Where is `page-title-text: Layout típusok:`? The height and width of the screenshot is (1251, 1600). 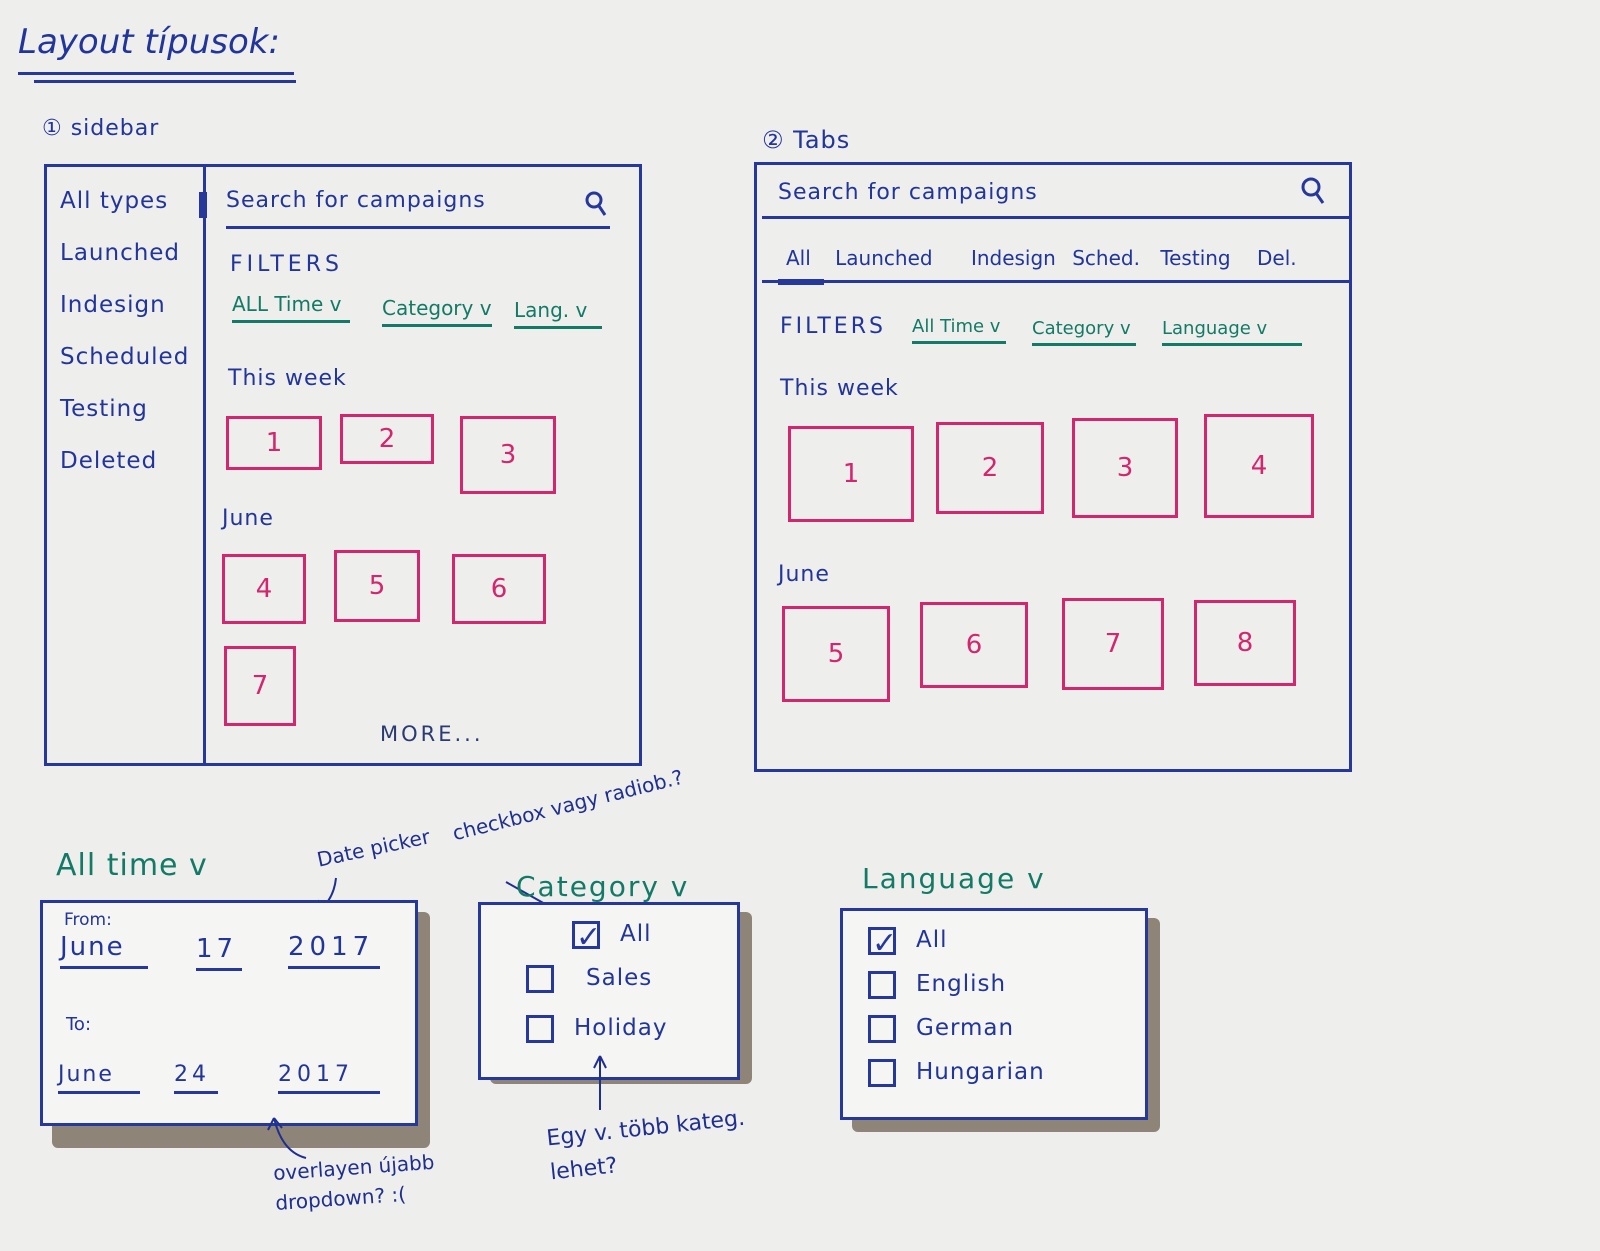 page-title-text: Layout típusok: is located at coordinates (149, 42).